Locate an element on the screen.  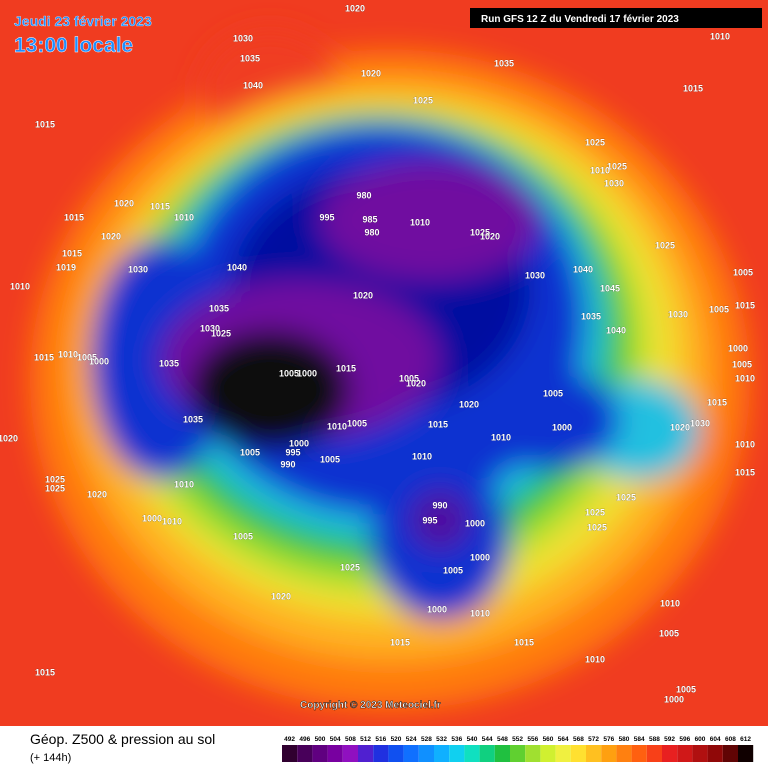
colorbar-label: 552 is located at coordinates (517, 739).